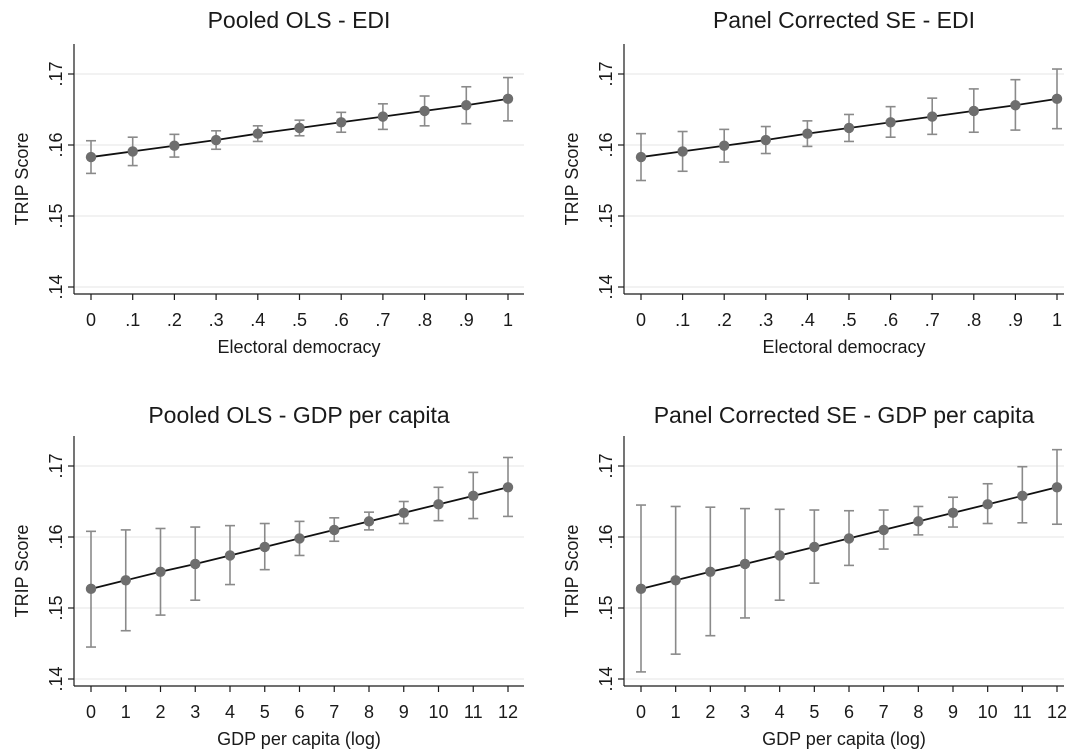  I want to click on x-tick-label: 6, so click(849, 712).